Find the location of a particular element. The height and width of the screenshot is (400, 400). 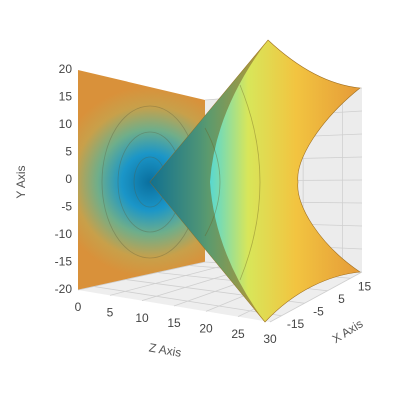

z-tick-label: 5 is located at coordinates (110, 313).